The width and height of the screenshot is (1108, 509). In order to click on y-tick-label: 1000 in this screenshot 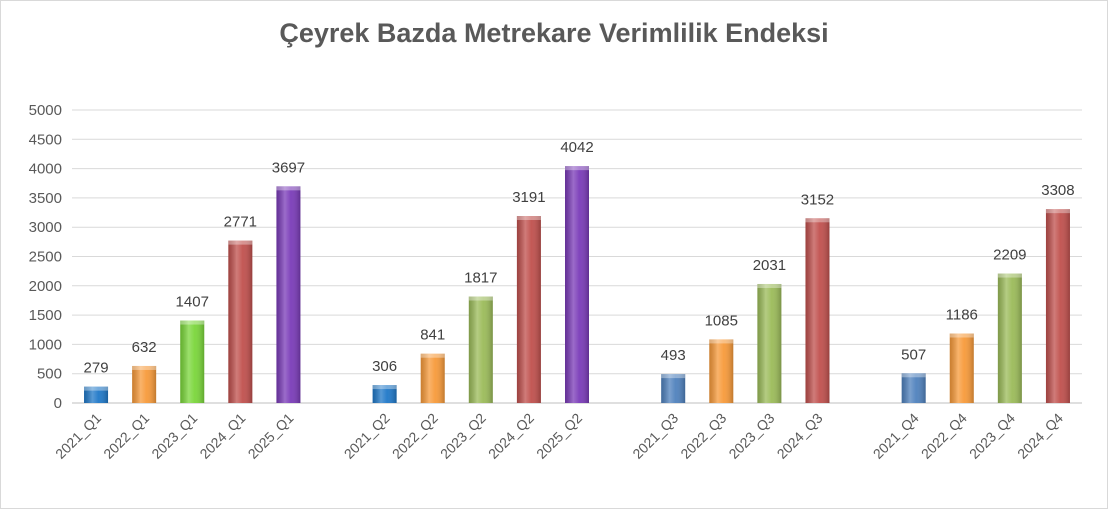, I will do `click(45, 344)`.